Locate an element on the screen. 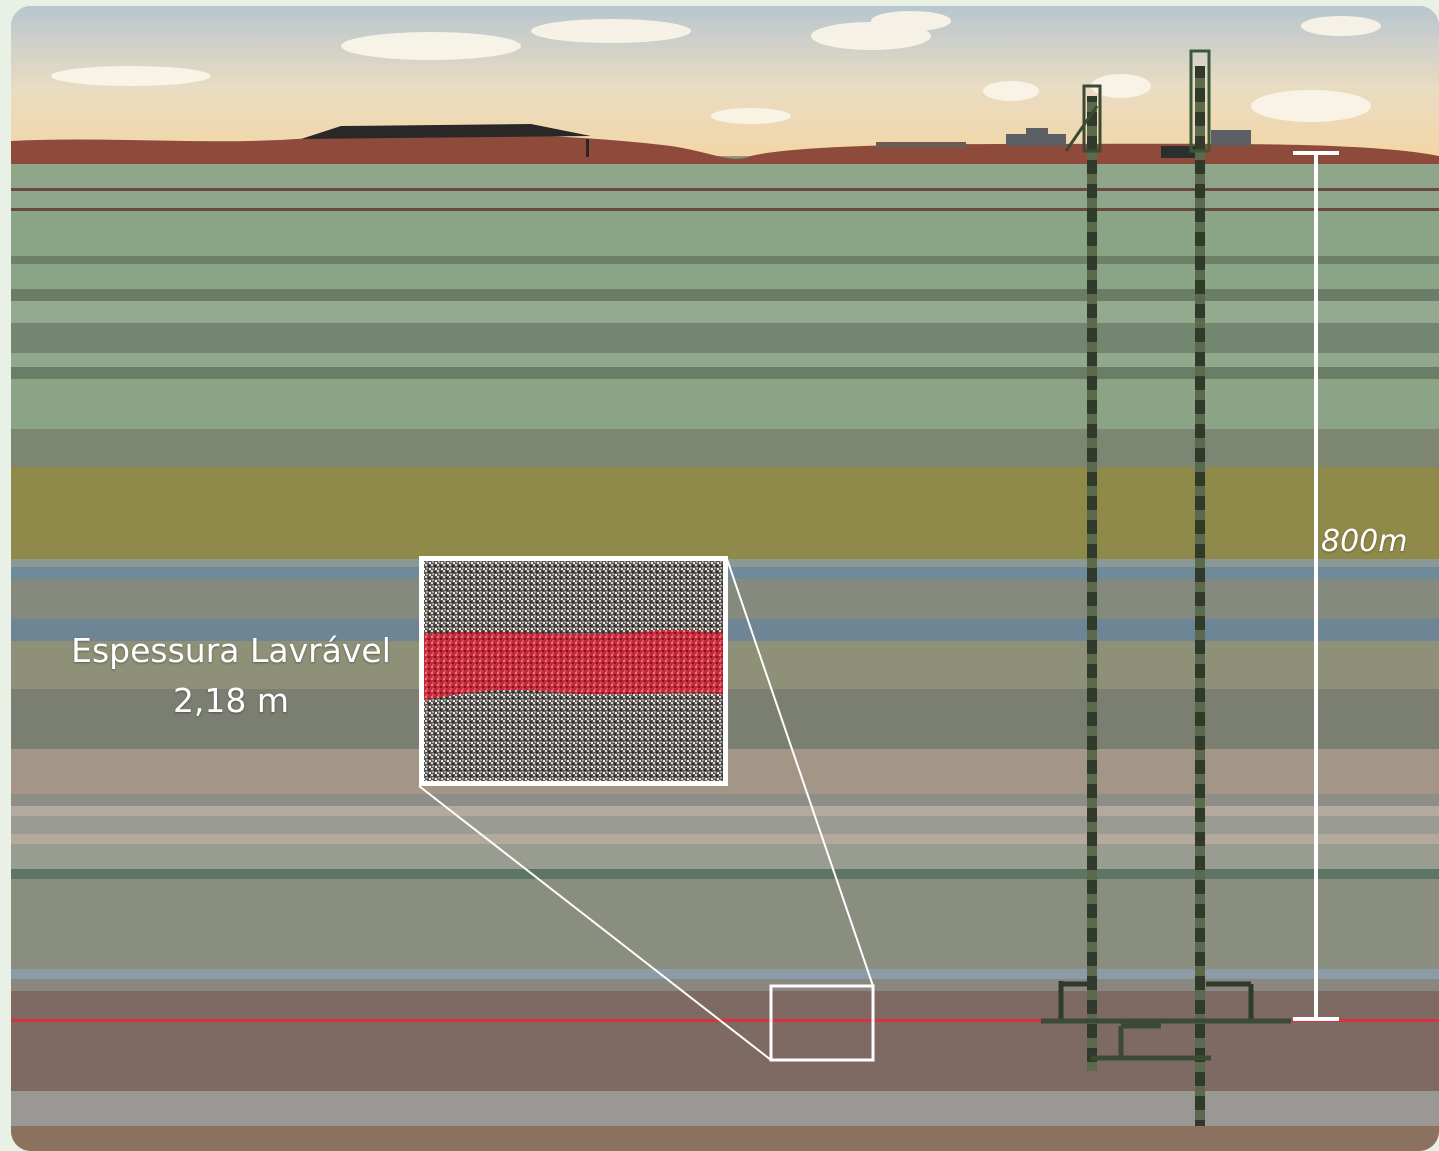 The height and width of the screenshot is (1151, 1439). surface-plant is located at coordinates (1063, 143).